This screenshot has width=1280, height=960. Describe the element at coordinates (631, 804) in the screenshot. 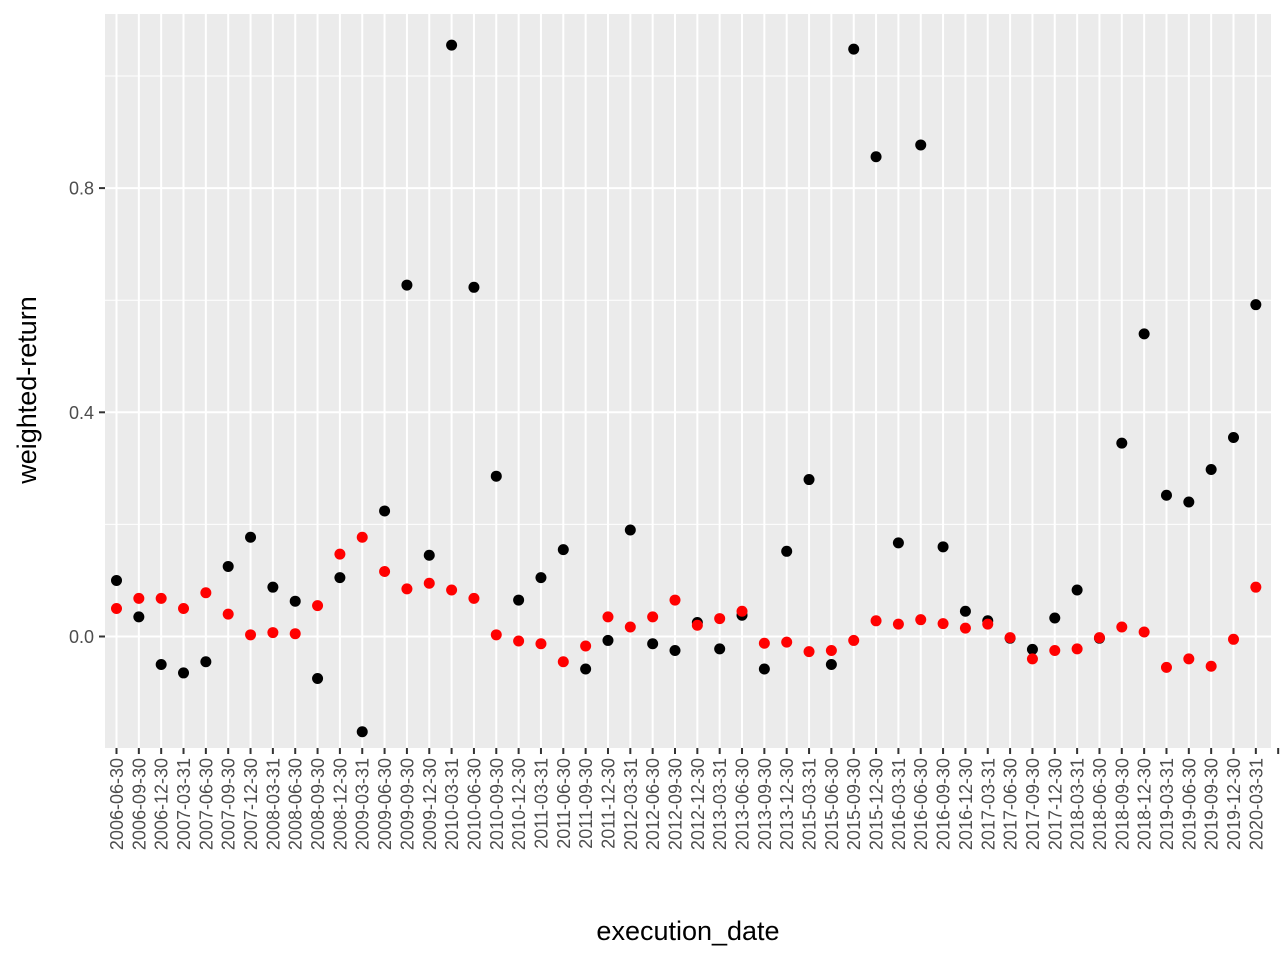

I see `x-tick-label: 2012-03-31` at that location.